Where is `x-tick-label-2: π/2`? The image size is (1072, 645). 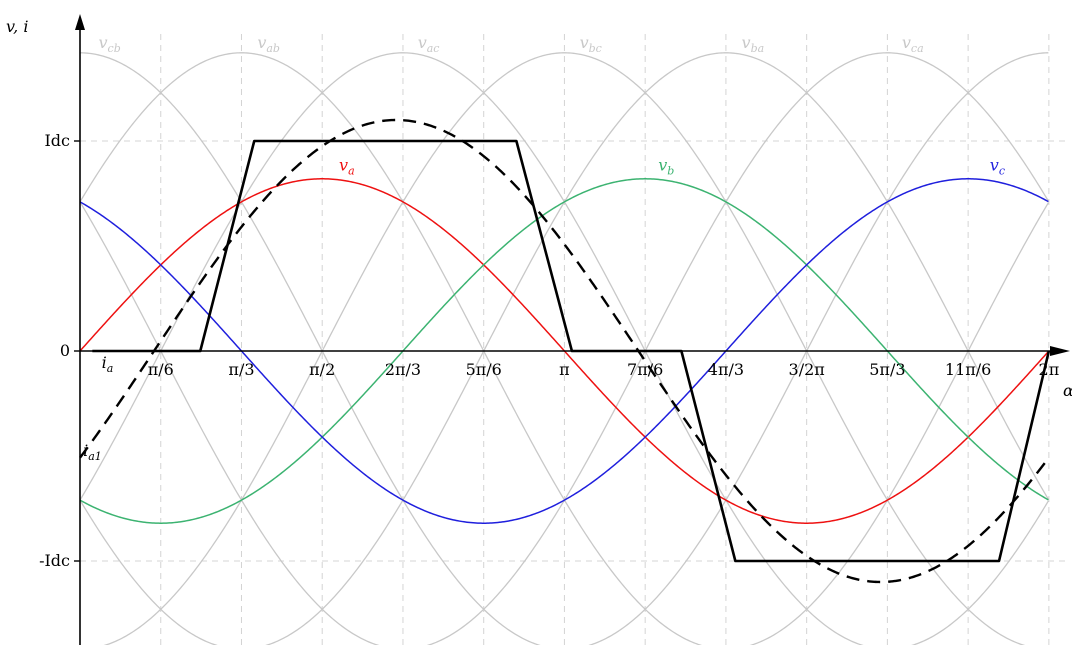 x-tick-label-2: π/2 is located at coordinates (322, 369).